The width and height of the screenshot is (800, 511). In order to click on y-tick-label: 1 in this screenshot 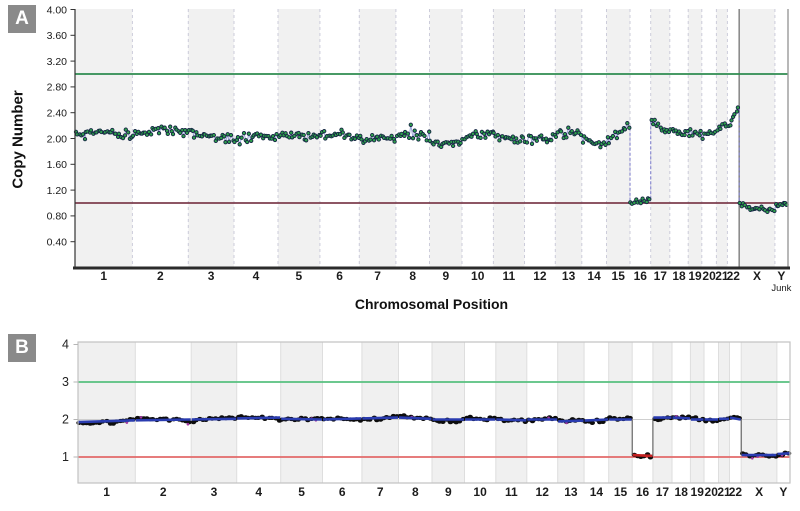, I will do `click(65, 457)`.